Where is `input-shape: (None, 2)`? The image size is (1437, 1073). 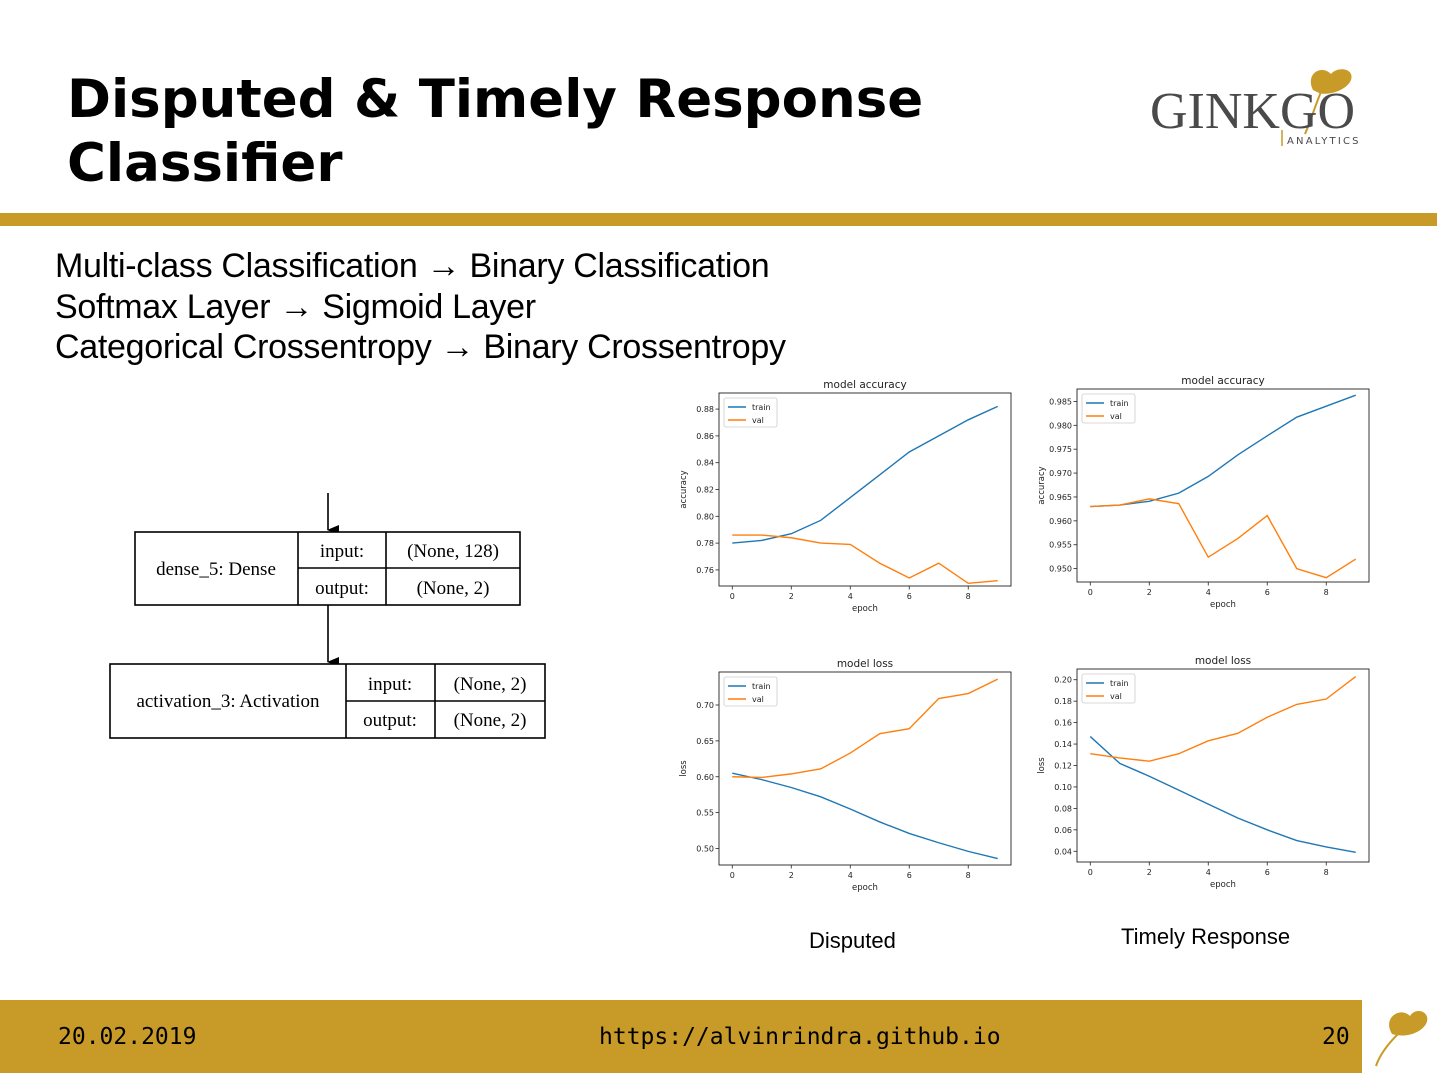 input-shape: (None, 2) is located at coordinates (490, 684).